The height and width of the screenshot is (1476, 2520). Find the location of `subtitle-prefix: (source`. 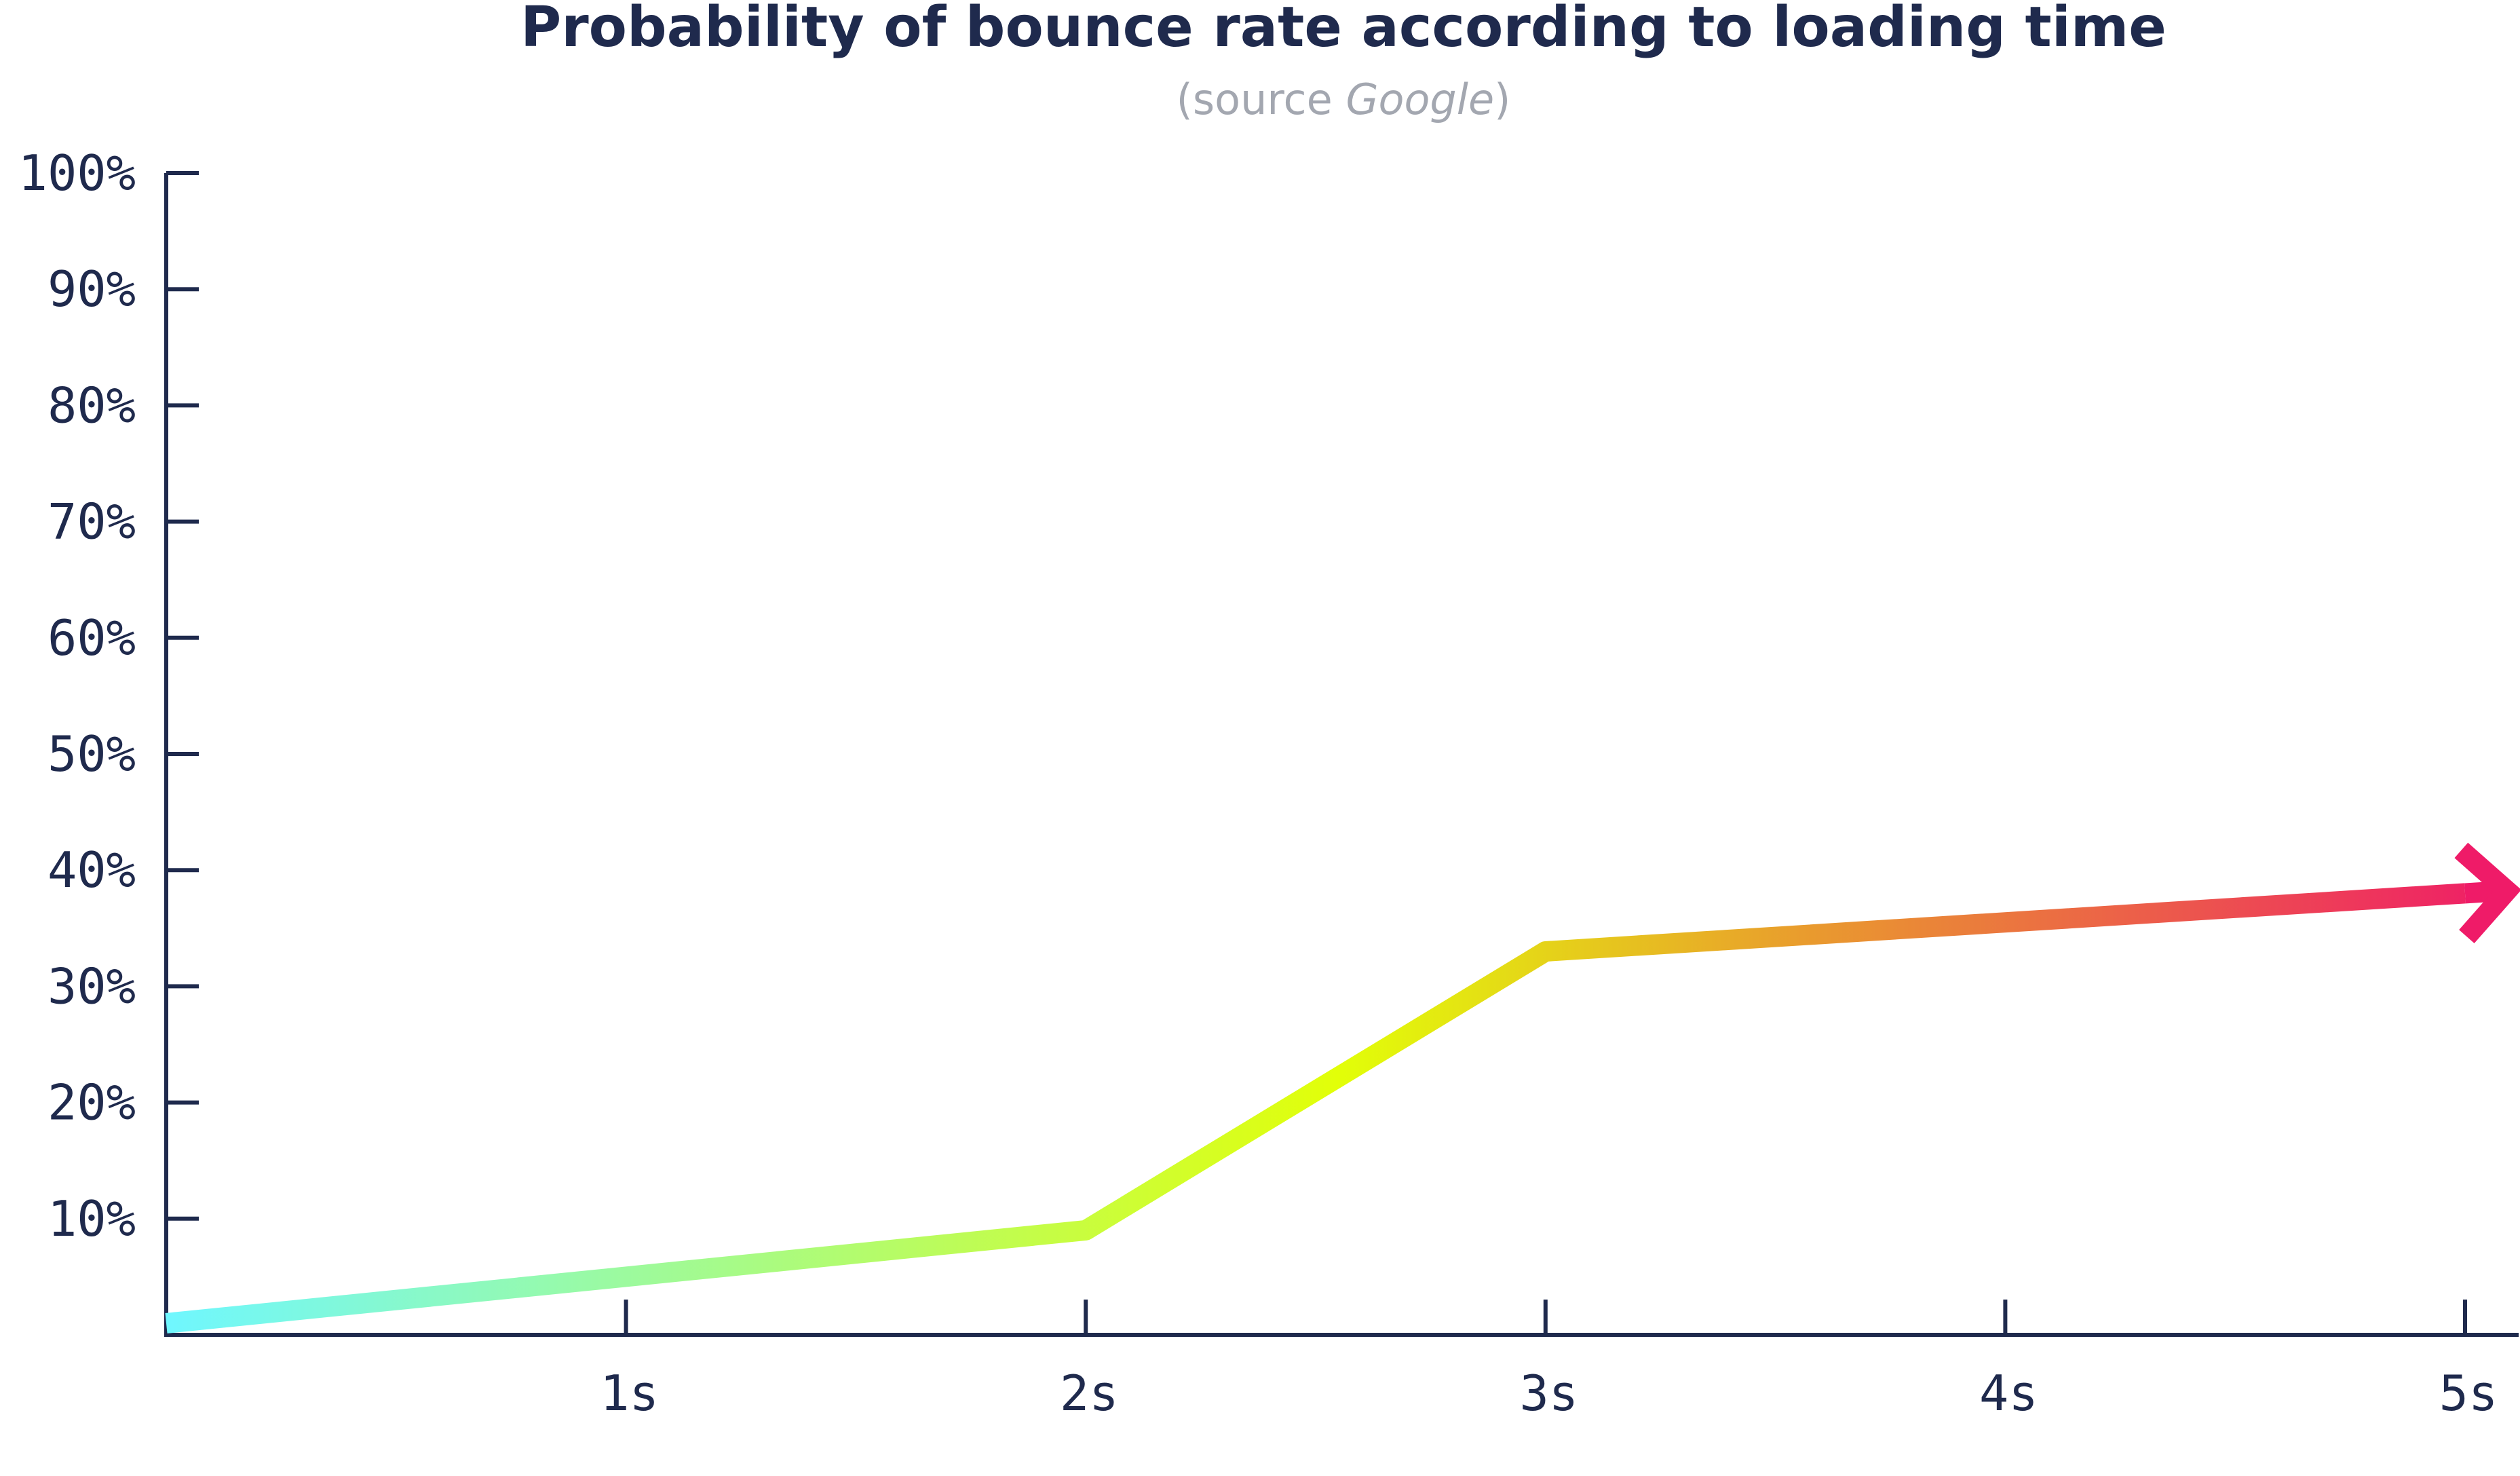

subtitle-prefix: (source is located at coordinates (1261, 99).